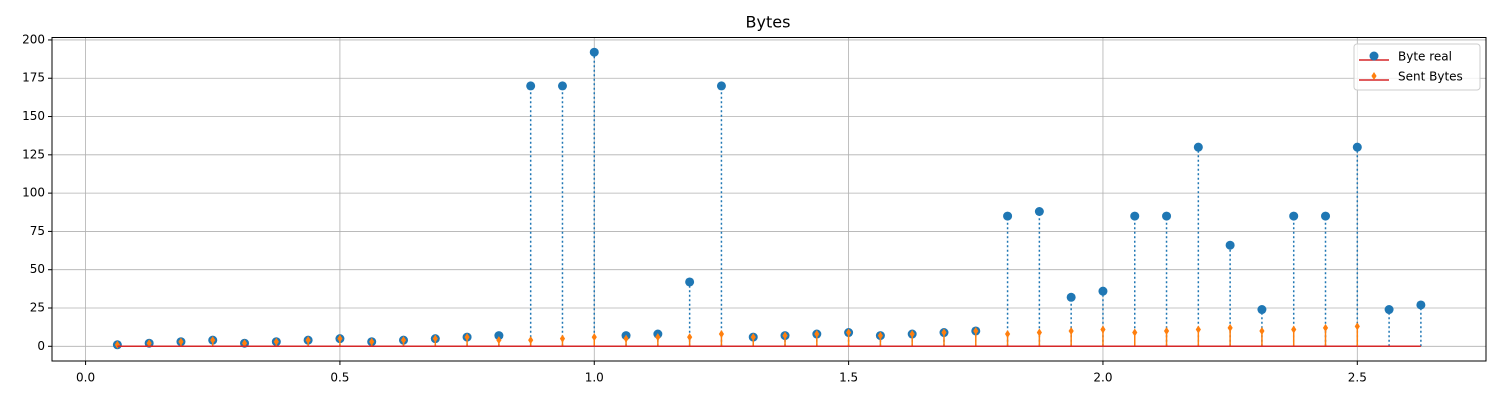 The width and height of the screenshot is (1500, 400). What do you see at coordinates (1425, 57) in the screenshot?
I see `legend-label: Byte real` at bounding box center [1425, 57].